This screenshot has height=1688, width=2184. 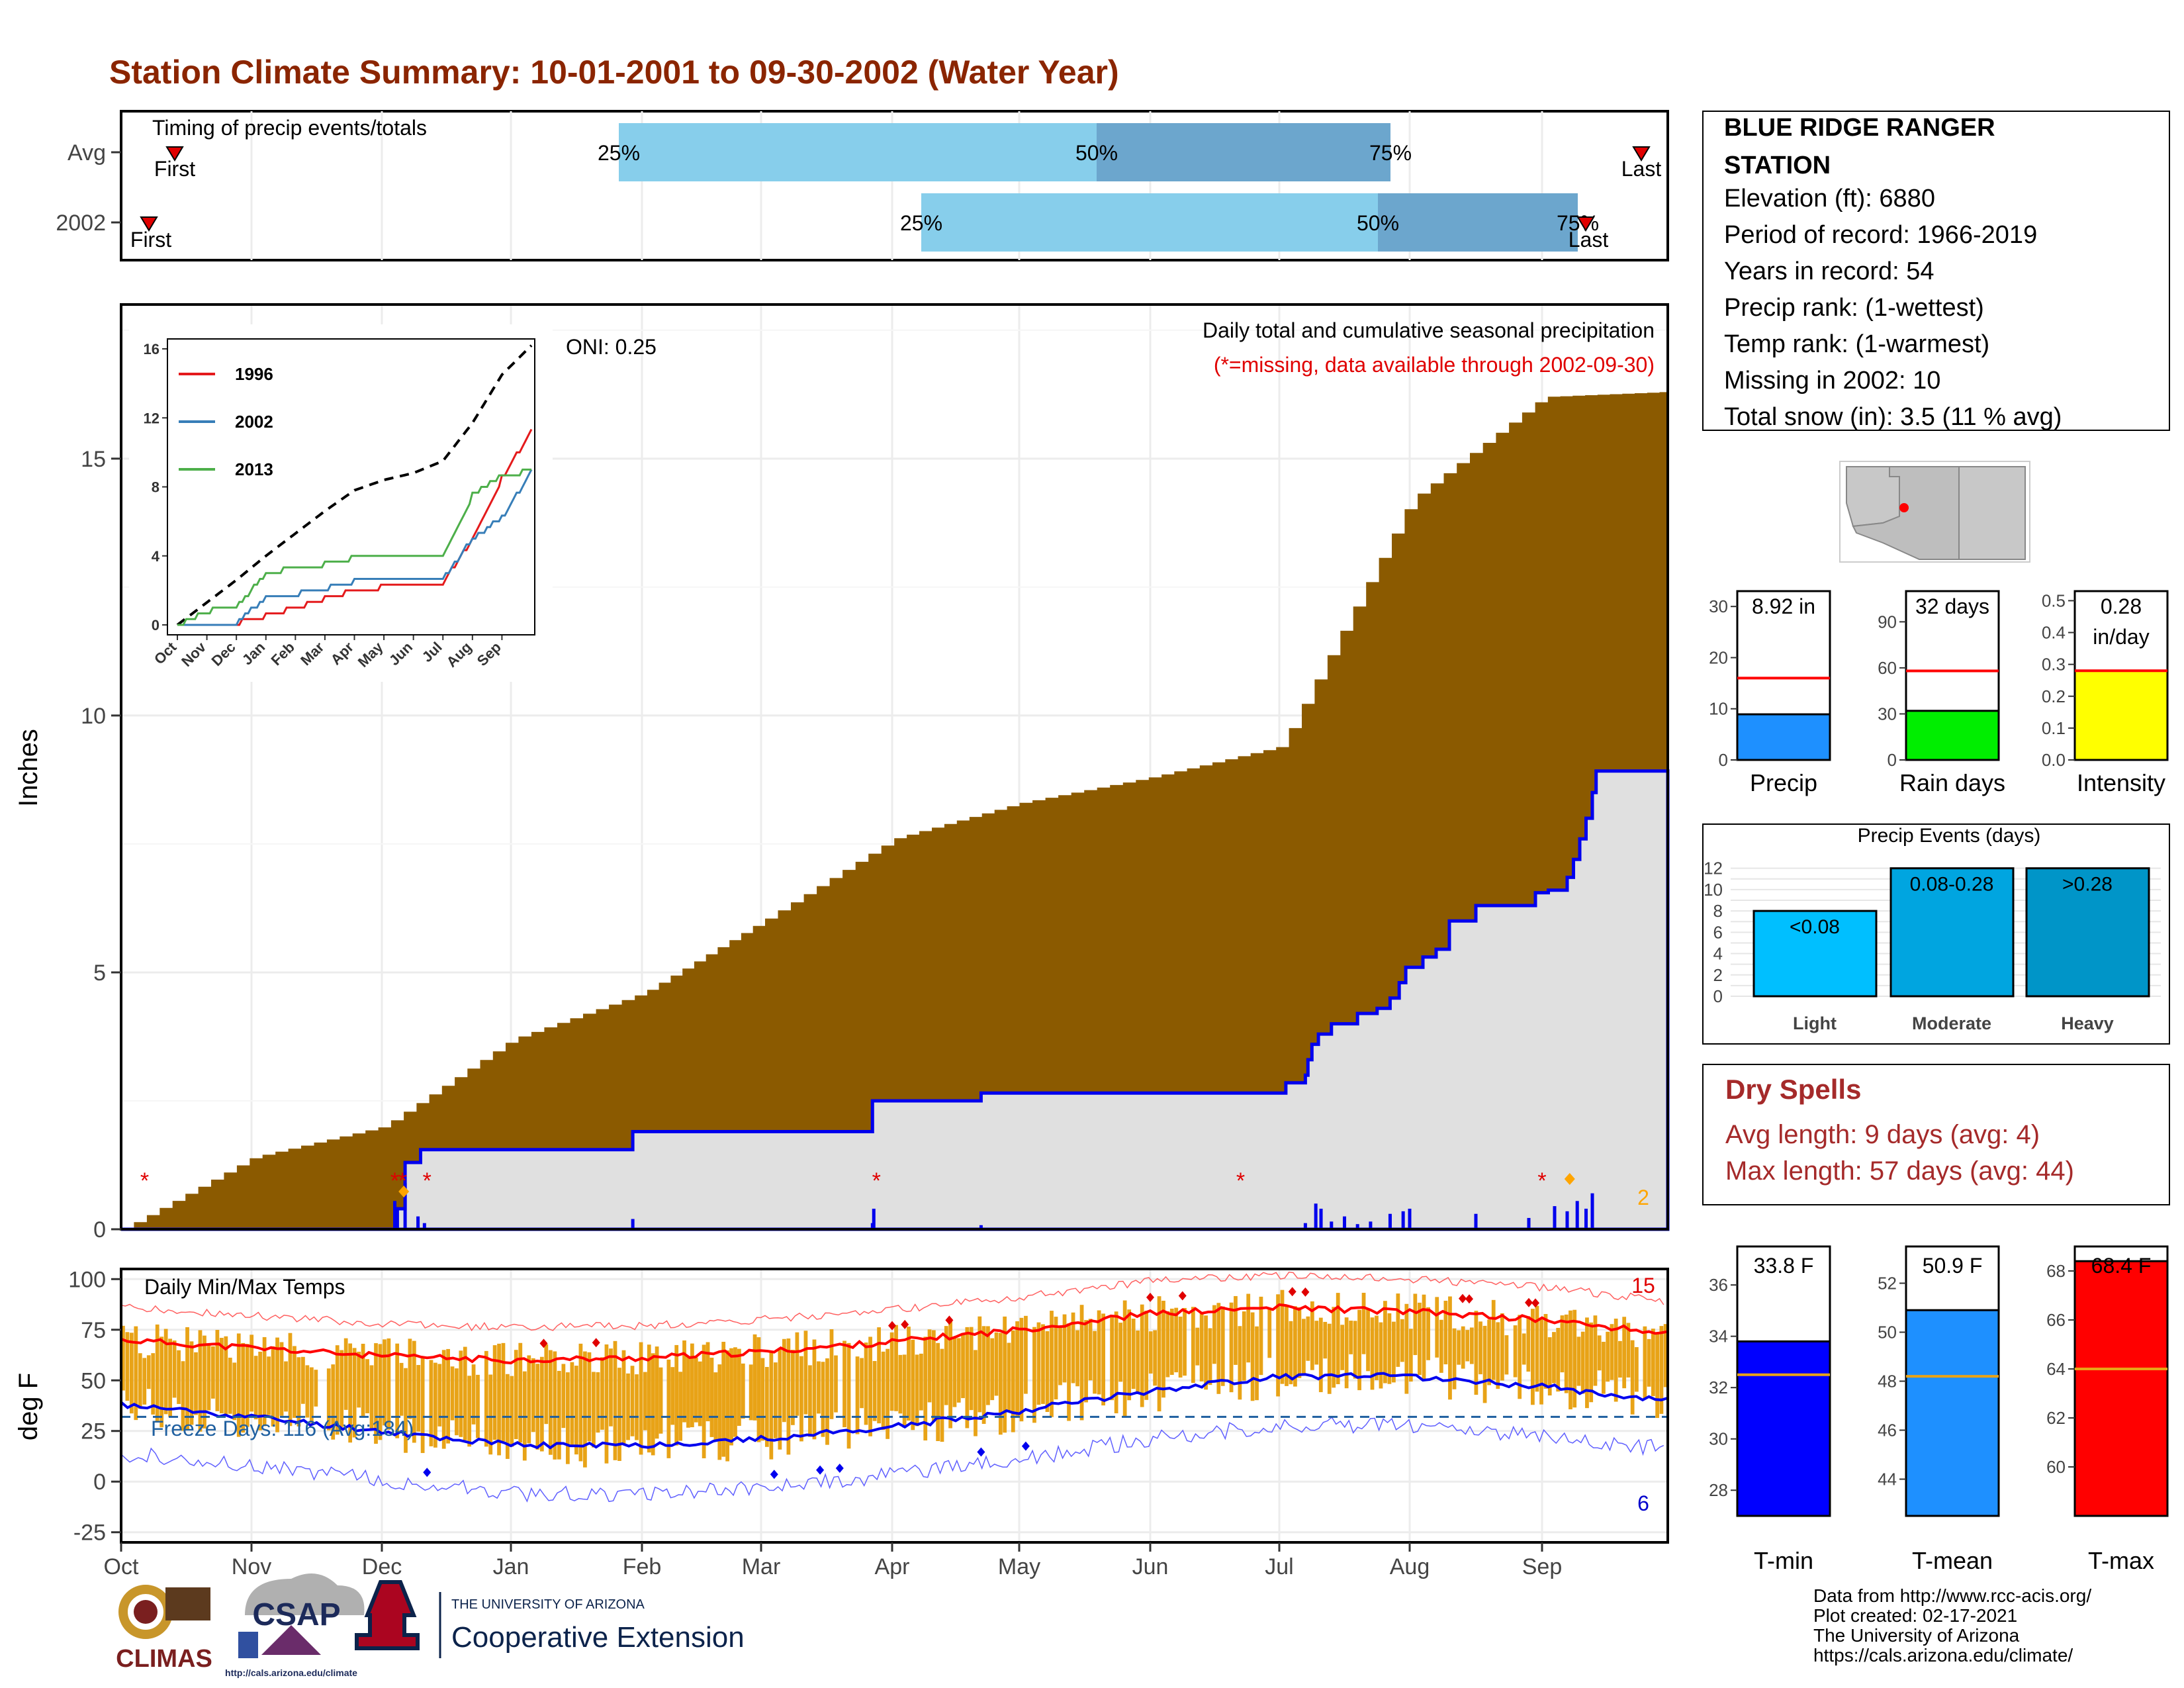 I want to click on temp-y-tick-label: 25, so click(x=93, y=1431).